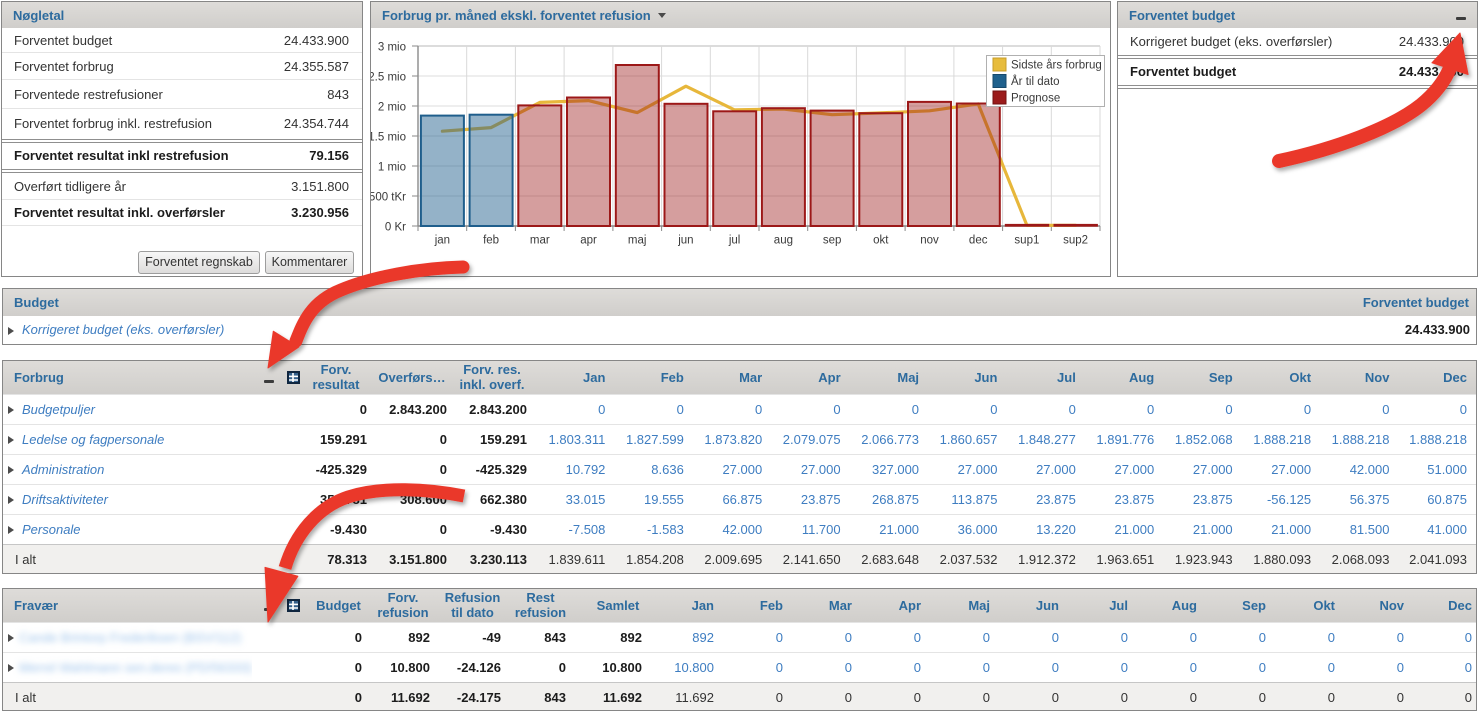  What do you see at coordinates (832, 241) in the screenshot?
I see `svg-text: sep` at bounding box center [832, 241].